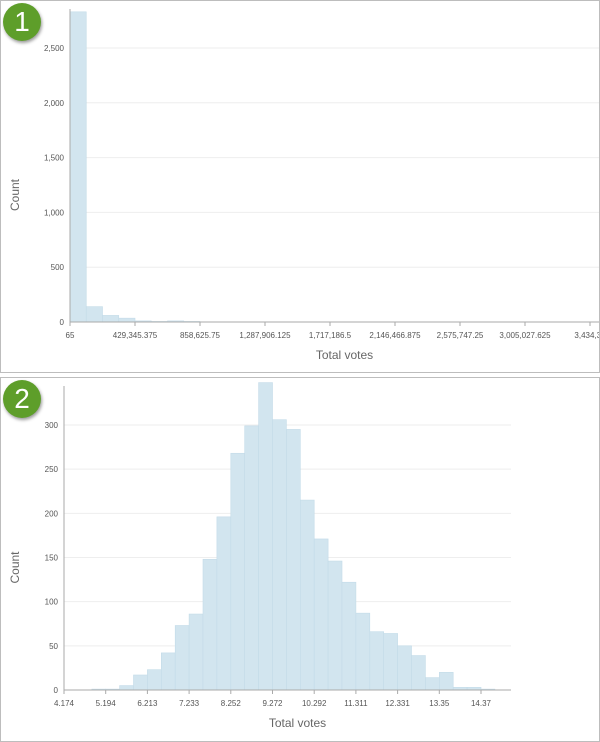  I want to click on x-tick-label: 12.331, so click(397, 703).